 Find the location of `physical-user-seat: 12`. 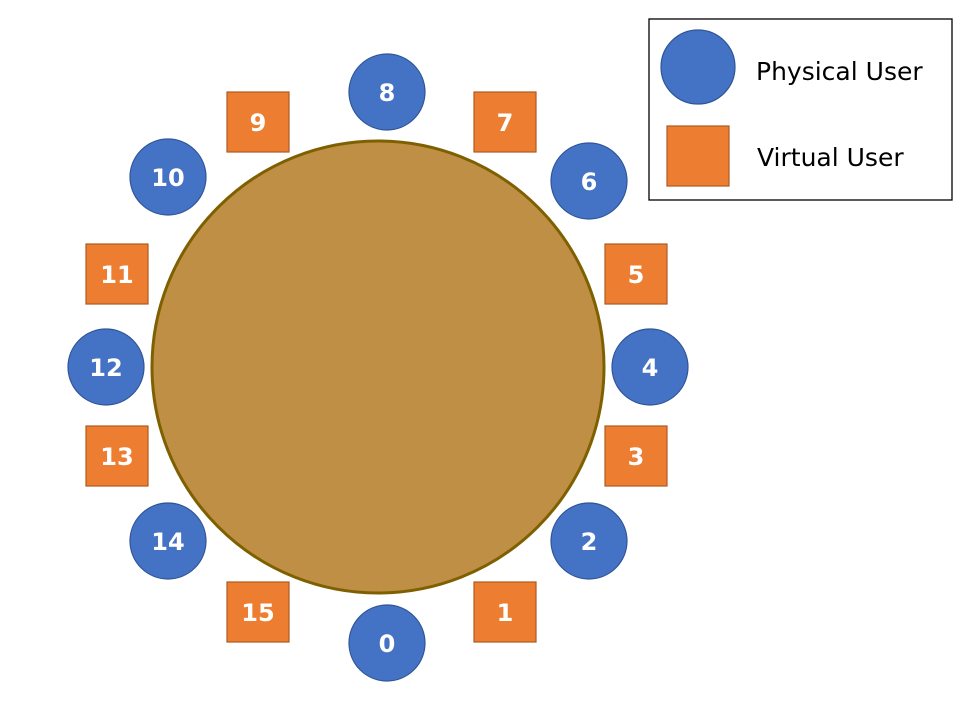

physical-user-seat: 12 is located at coordinates (106, 367).